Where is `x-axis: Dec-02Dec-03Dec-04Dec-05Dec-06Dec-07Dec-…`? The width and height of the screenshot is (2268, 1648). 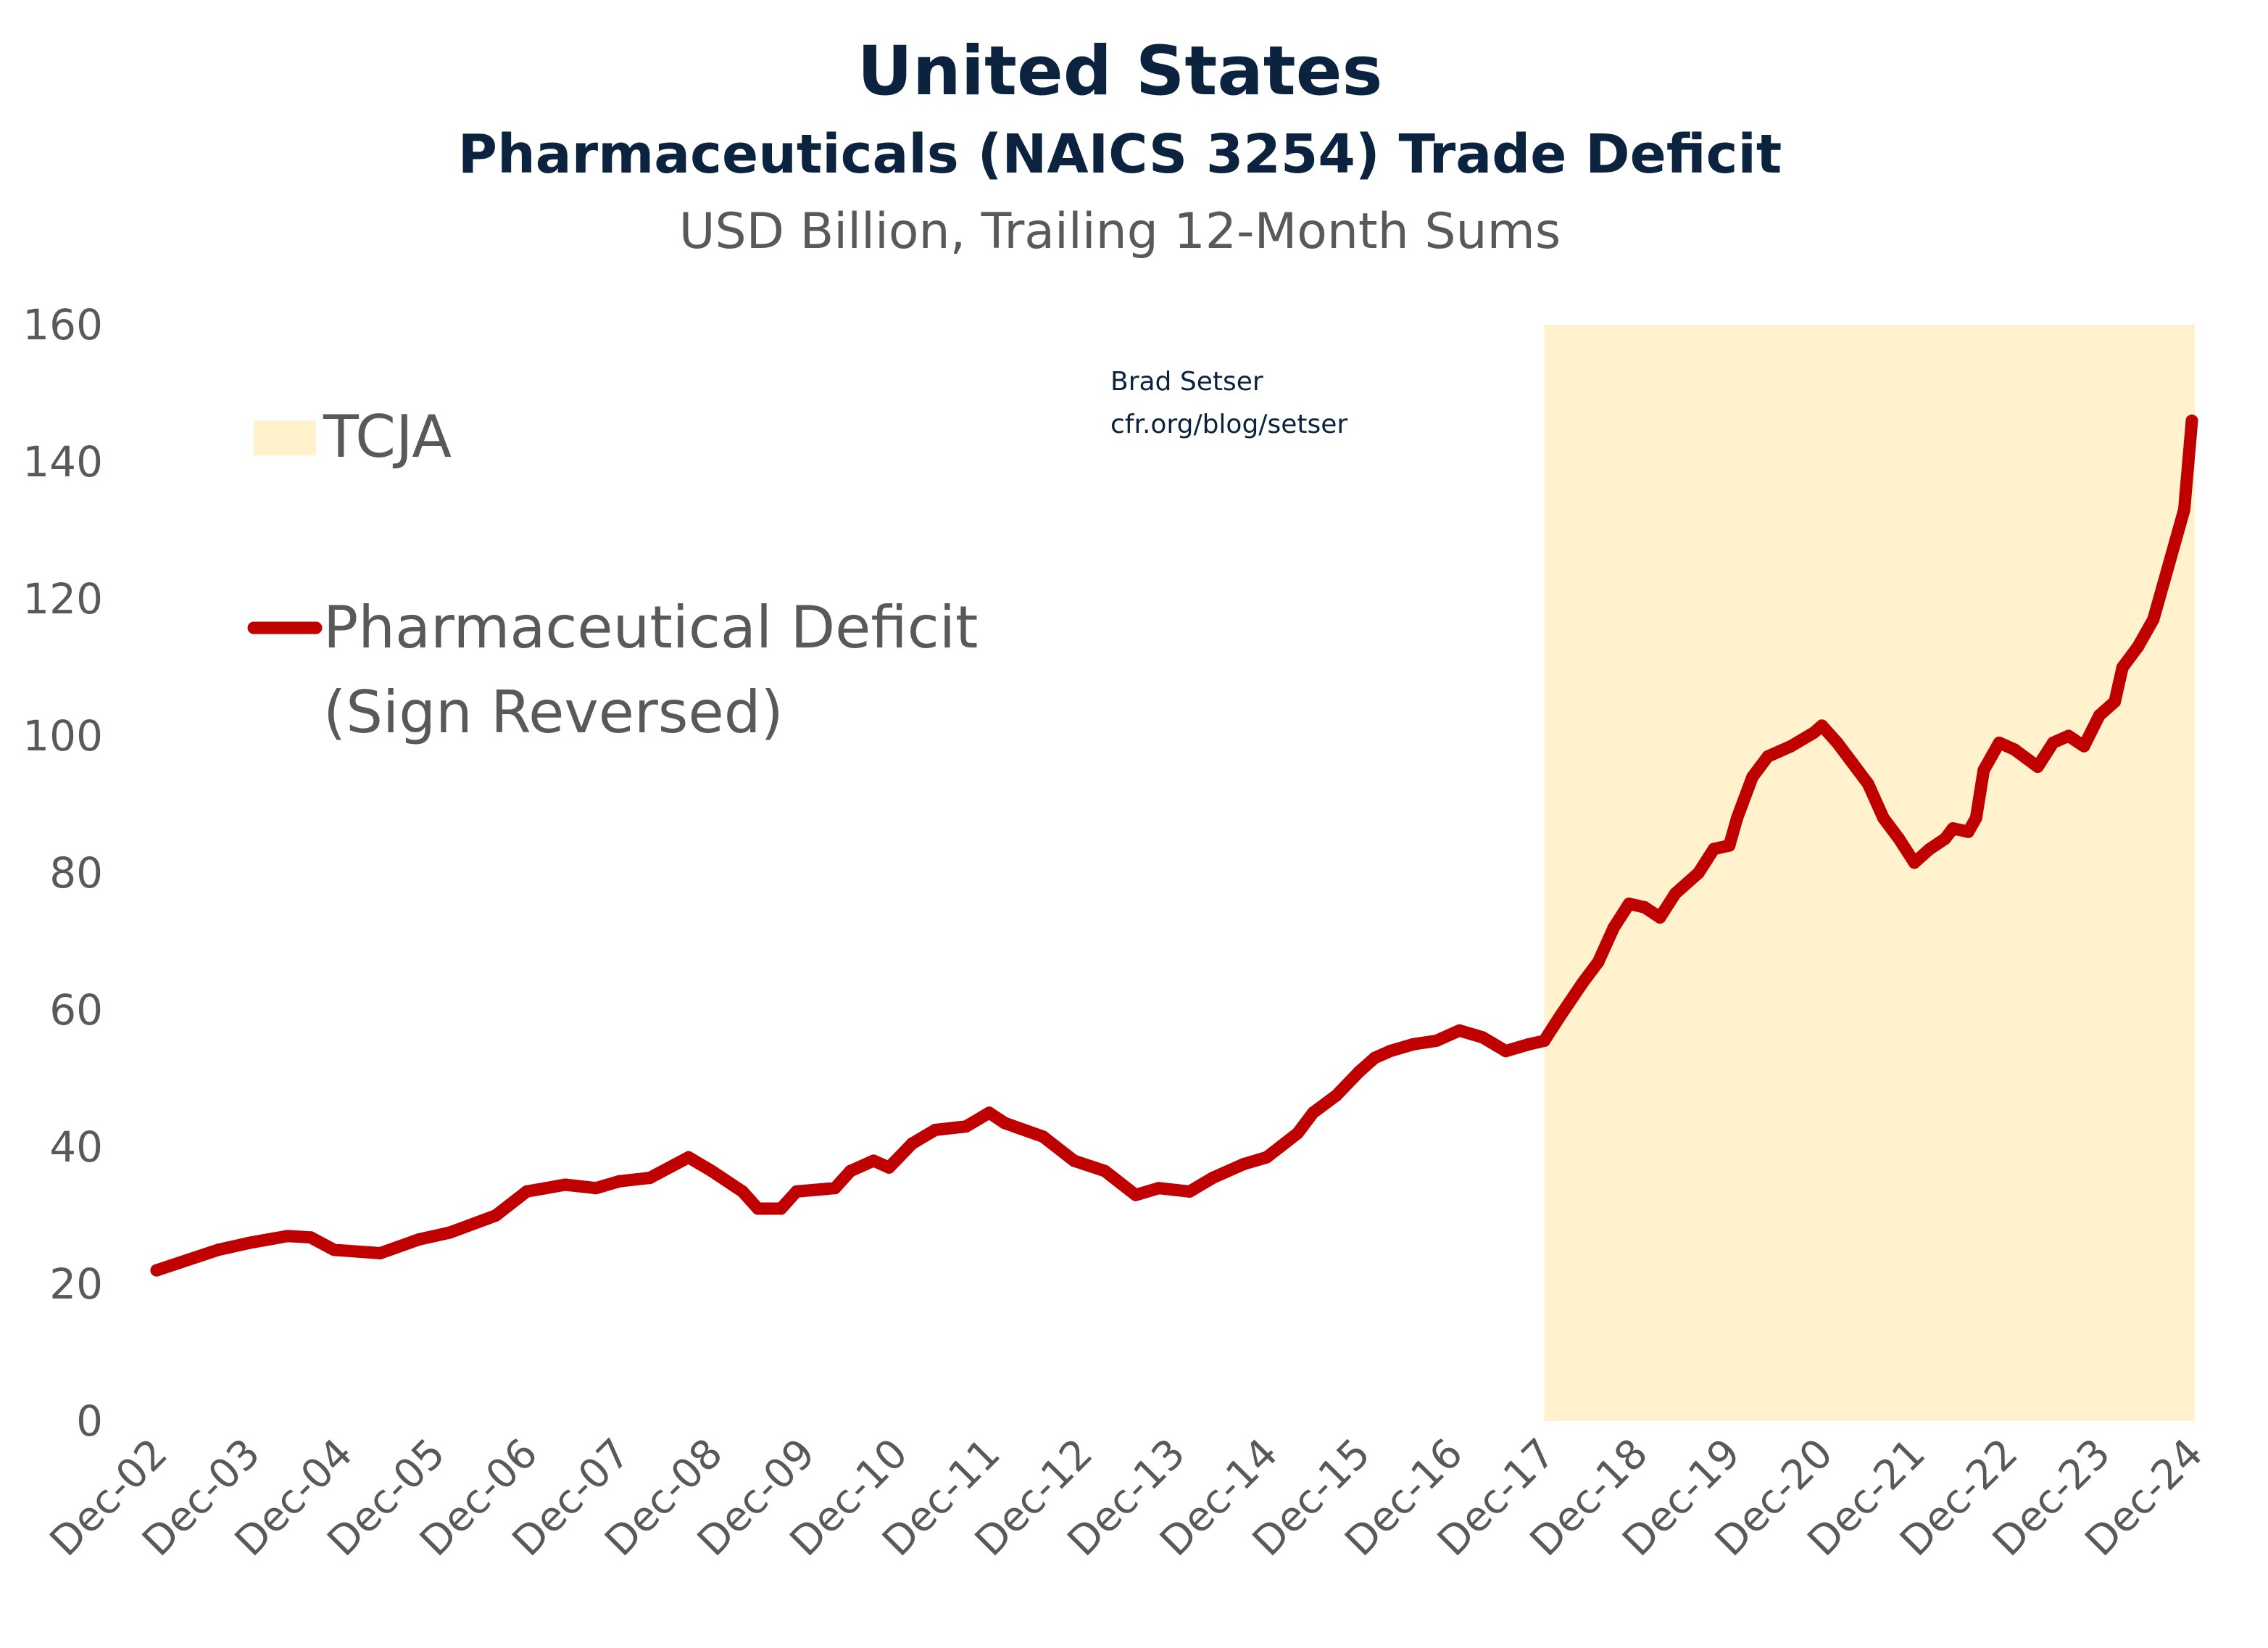
x-axis: Dec-02Dec-03Dec-04Dec-05Dec-06Dec-07Dec-… is located at coordinates (1126, 1497).